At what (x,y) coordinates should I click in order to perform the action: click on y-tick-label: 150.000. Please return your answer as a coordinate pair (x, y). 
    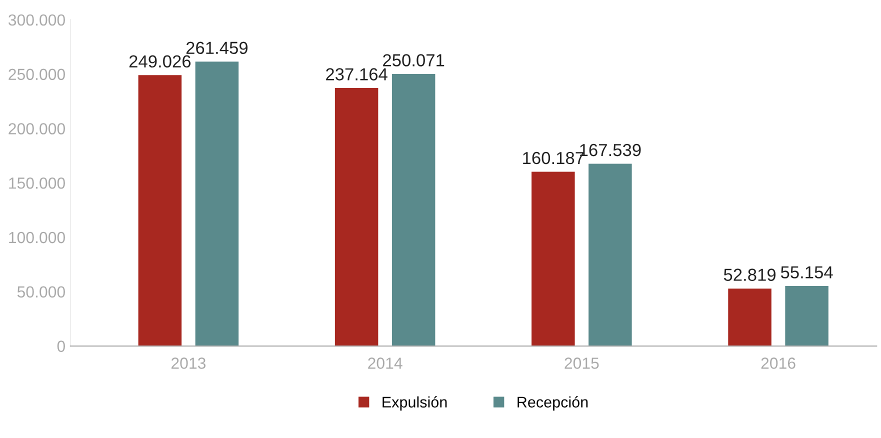
    Looking at the image, I should click on (37, 183).